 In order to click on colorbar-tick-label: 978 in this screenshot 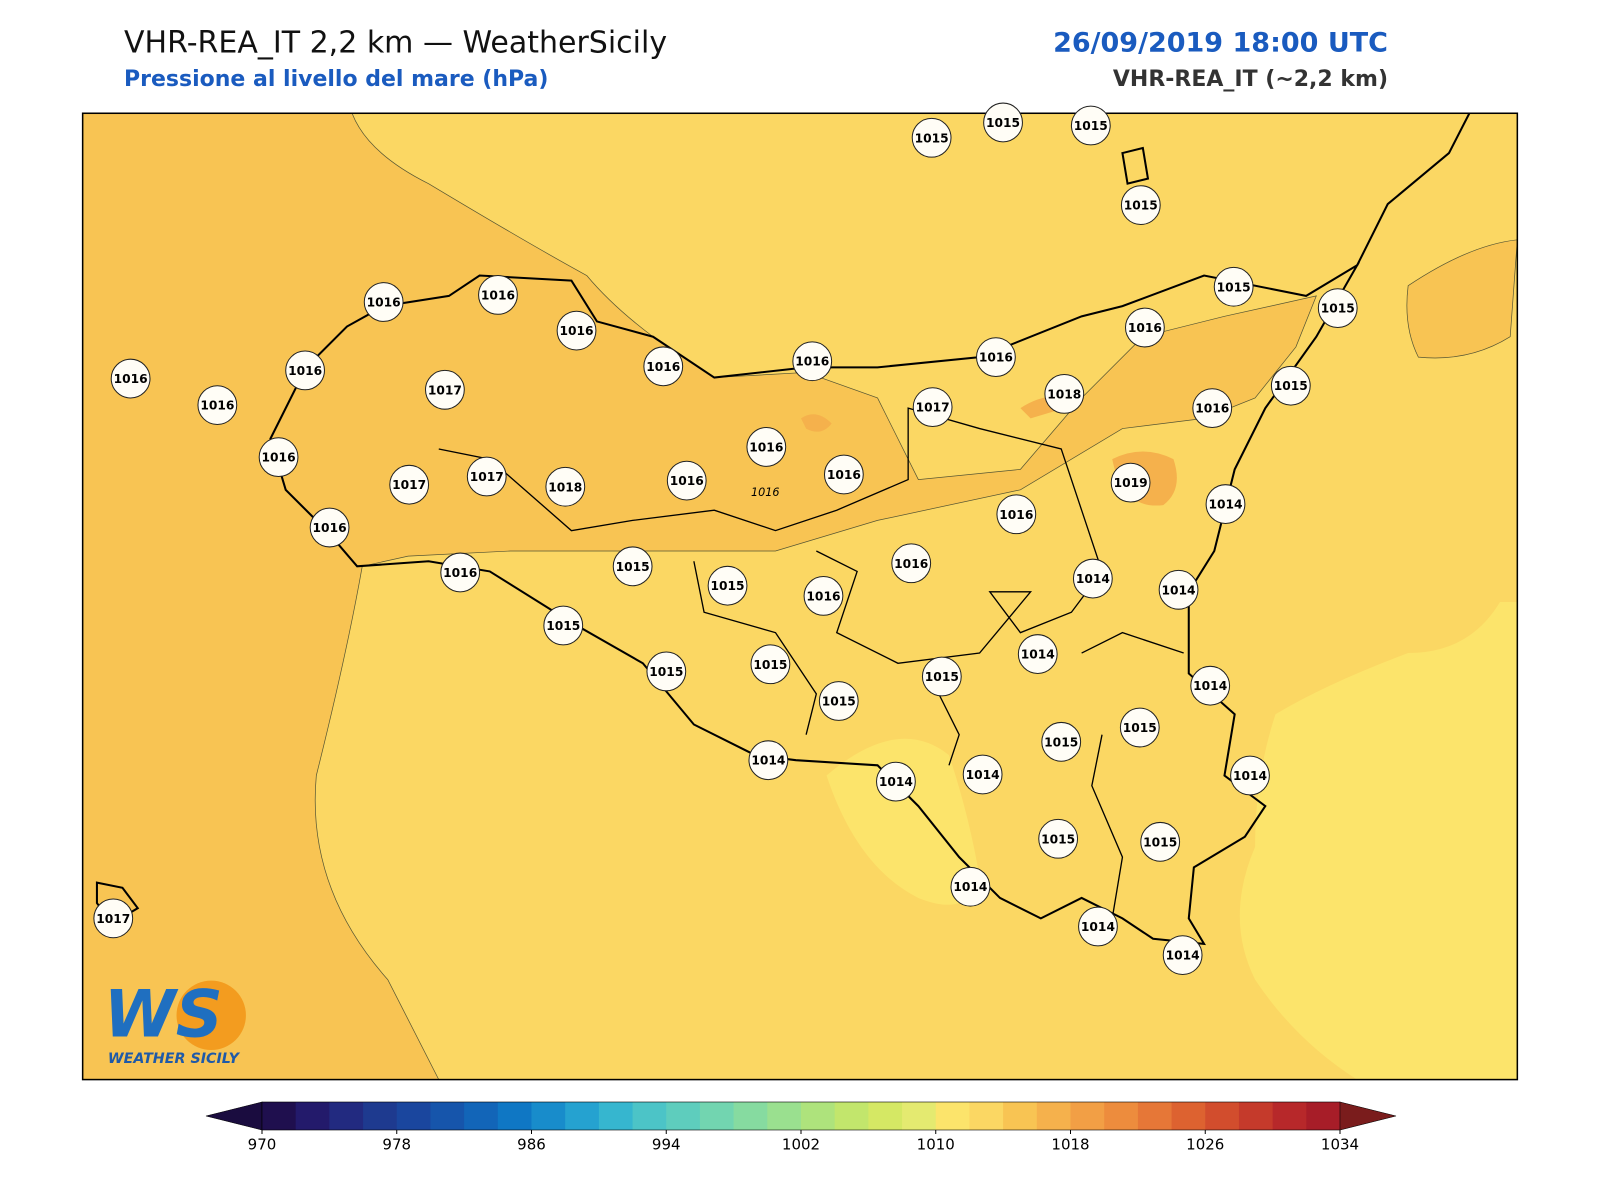, I will do `click(396, 1145)`.